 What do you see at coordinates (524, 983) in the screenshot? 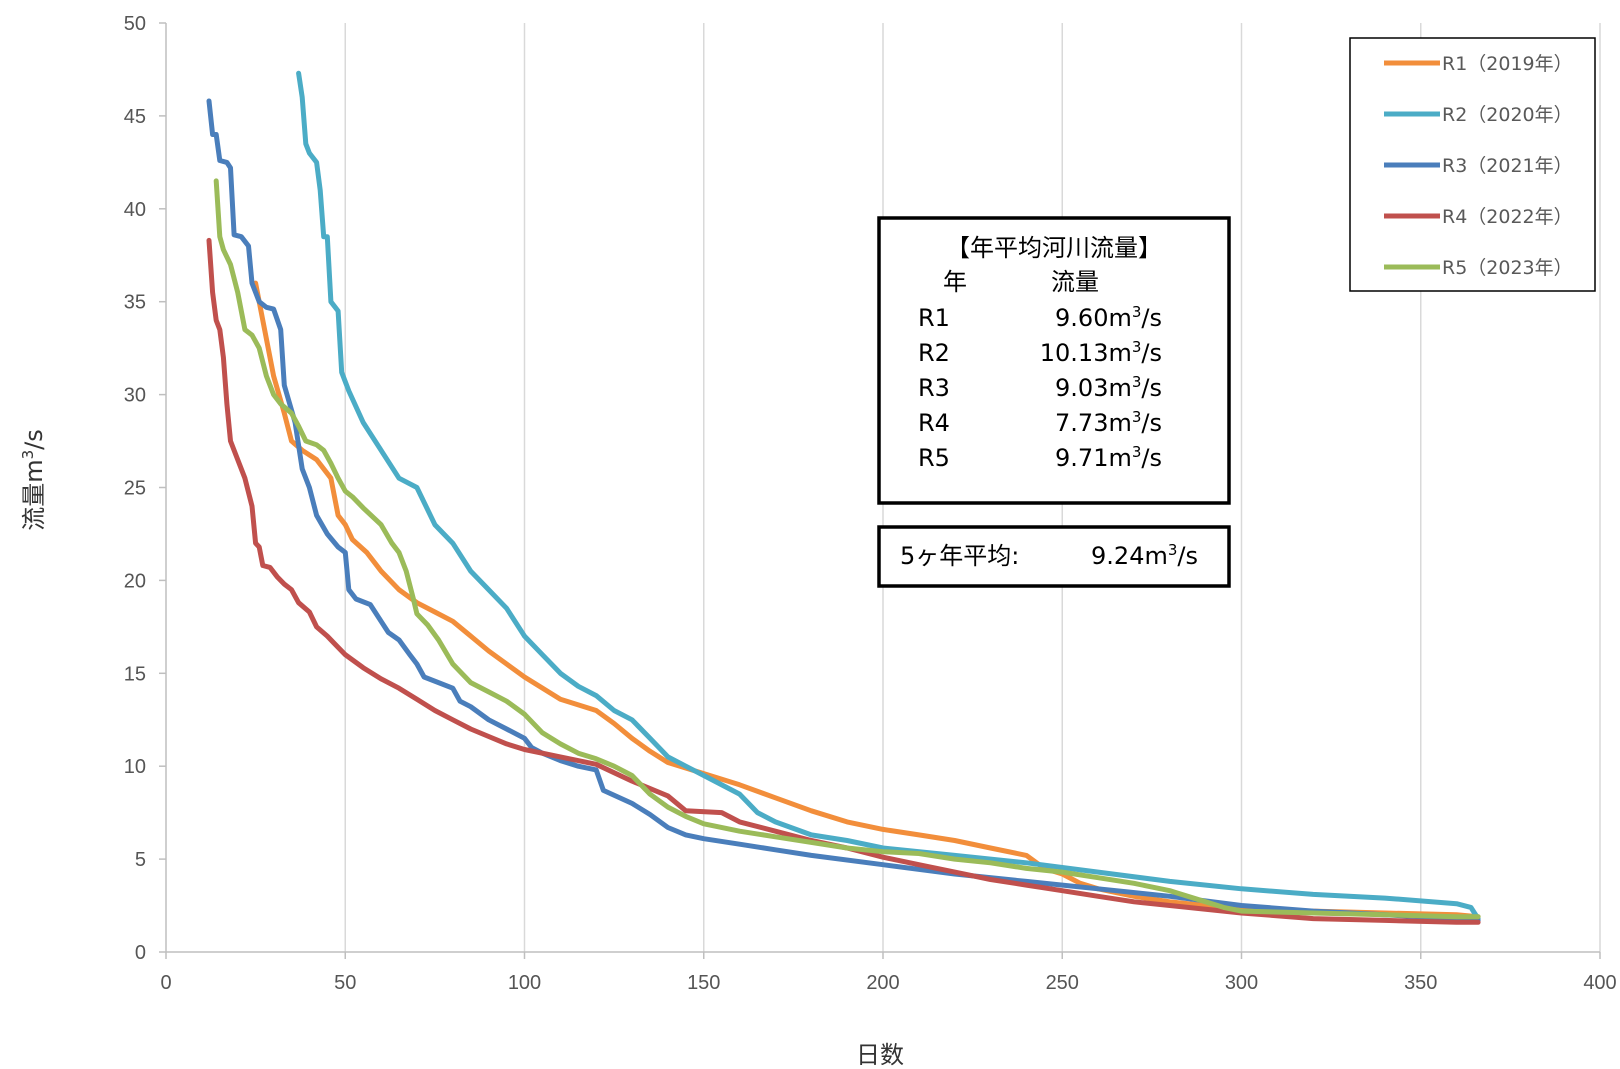
I see `x-tick-label-100: 100` at bounding box center [524, 983].